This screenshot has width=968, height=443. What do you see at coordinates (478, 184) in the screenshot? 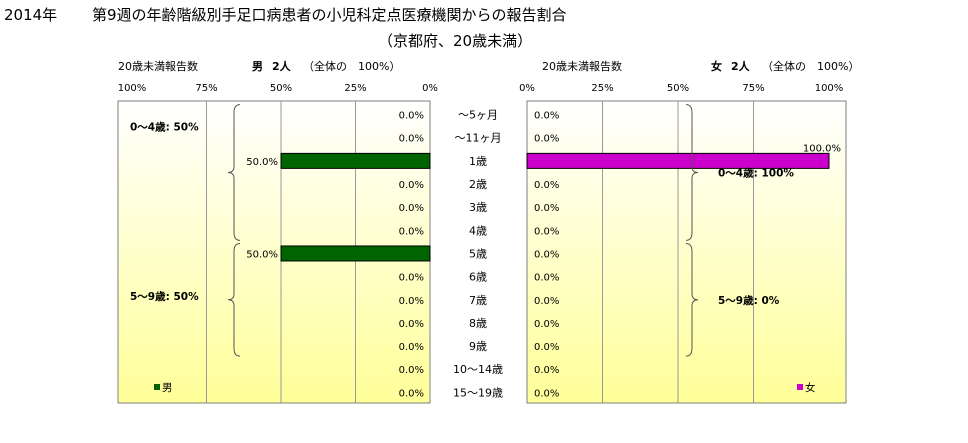
I see `category-label: 2歳` at bounding box center [478, 184].